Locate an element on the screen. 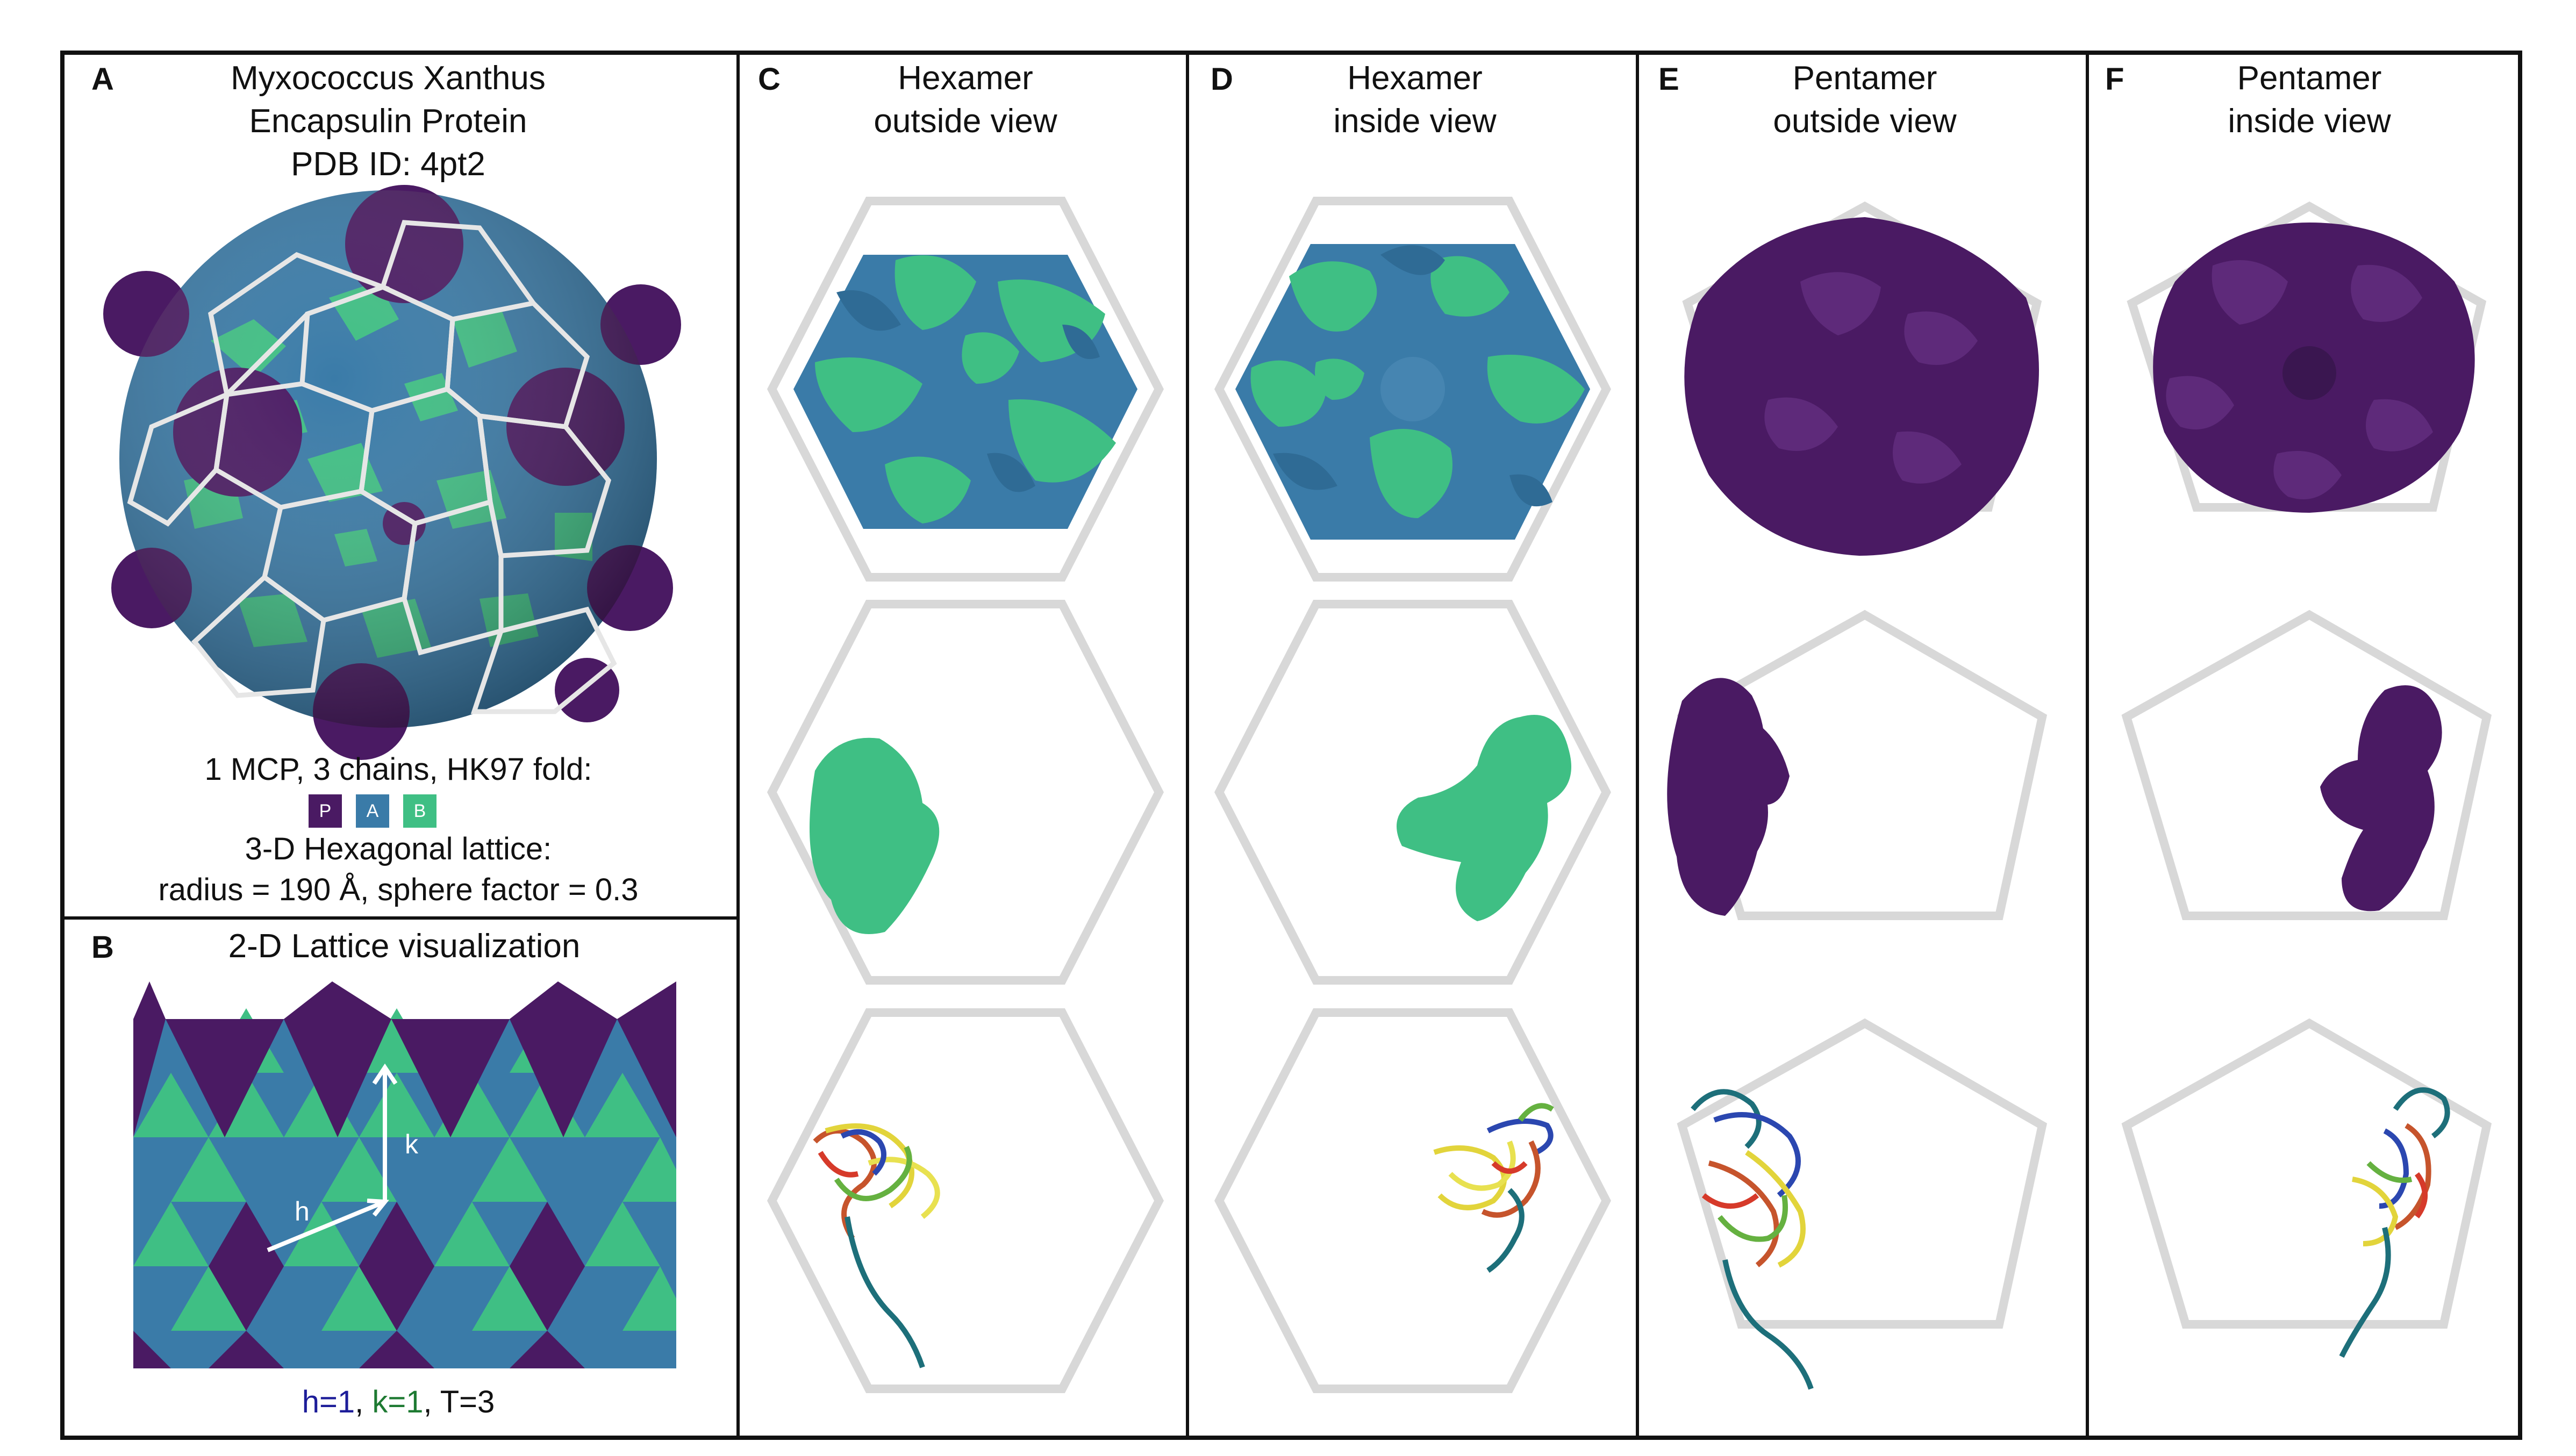 This screenshot has width=2576, height=1456. legend-chip-a: A is located at coordinates (372, 811).